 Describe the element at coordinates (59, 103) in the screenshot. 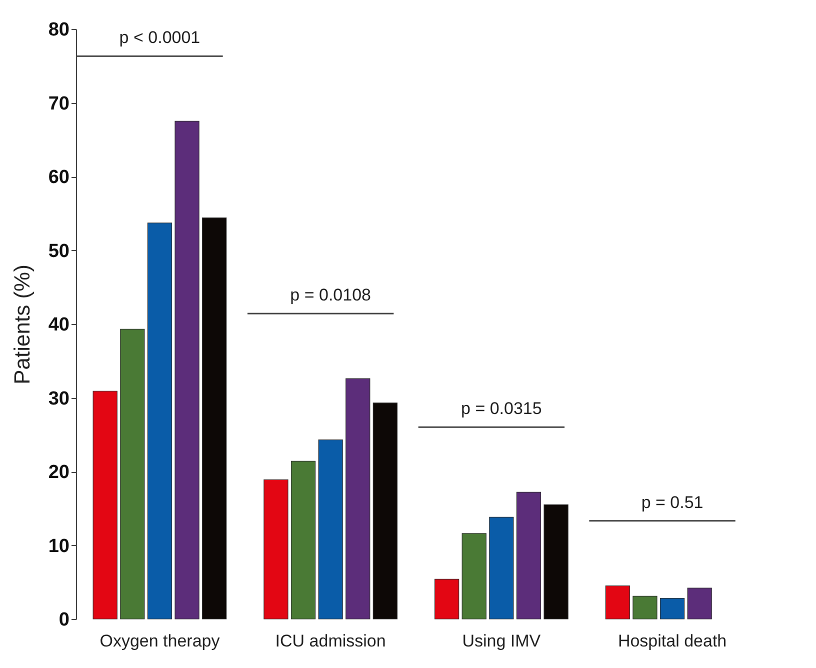

I see `y-tick-label: 70` at that location.